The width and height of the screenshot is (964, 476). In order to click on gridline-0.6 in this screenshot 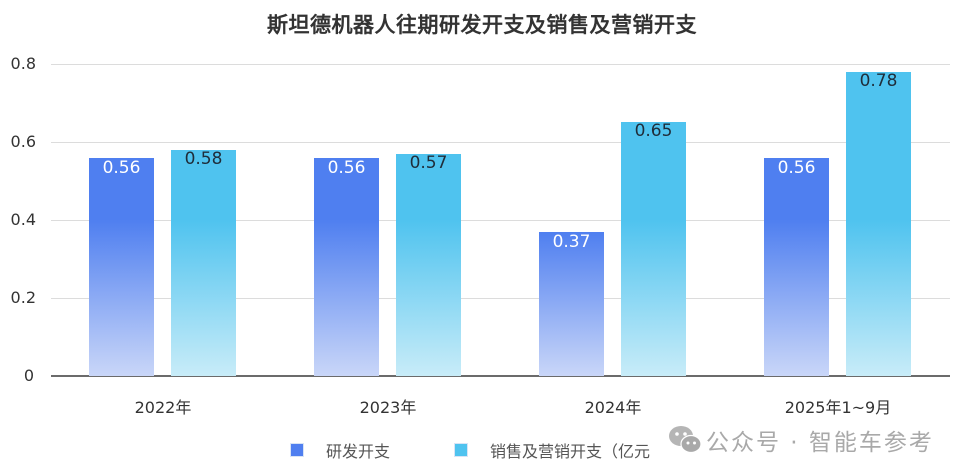, I will do `click(500, 142)`.